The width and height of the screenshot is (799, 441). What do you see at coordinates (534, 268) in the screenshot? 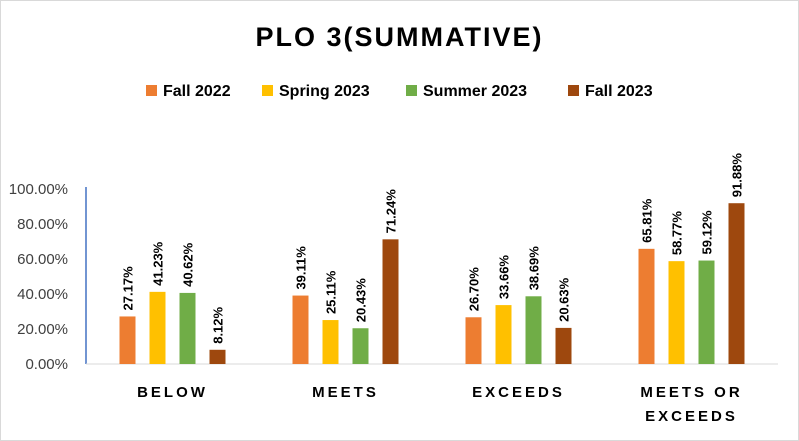
I see `data-label: 38.69%` at bounding box center [534, 268].